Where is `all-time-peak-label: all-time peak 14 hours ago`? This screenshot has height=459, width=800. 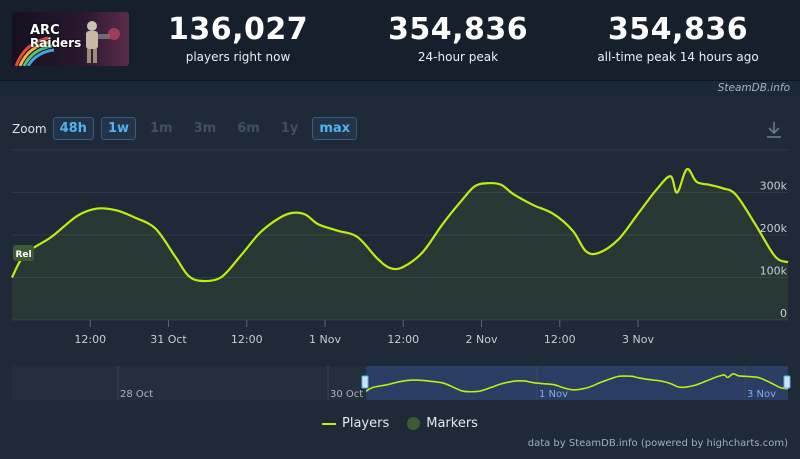
all-time-peak-label: all-time peak 14 hours ago is located at coordinates (678, 57).